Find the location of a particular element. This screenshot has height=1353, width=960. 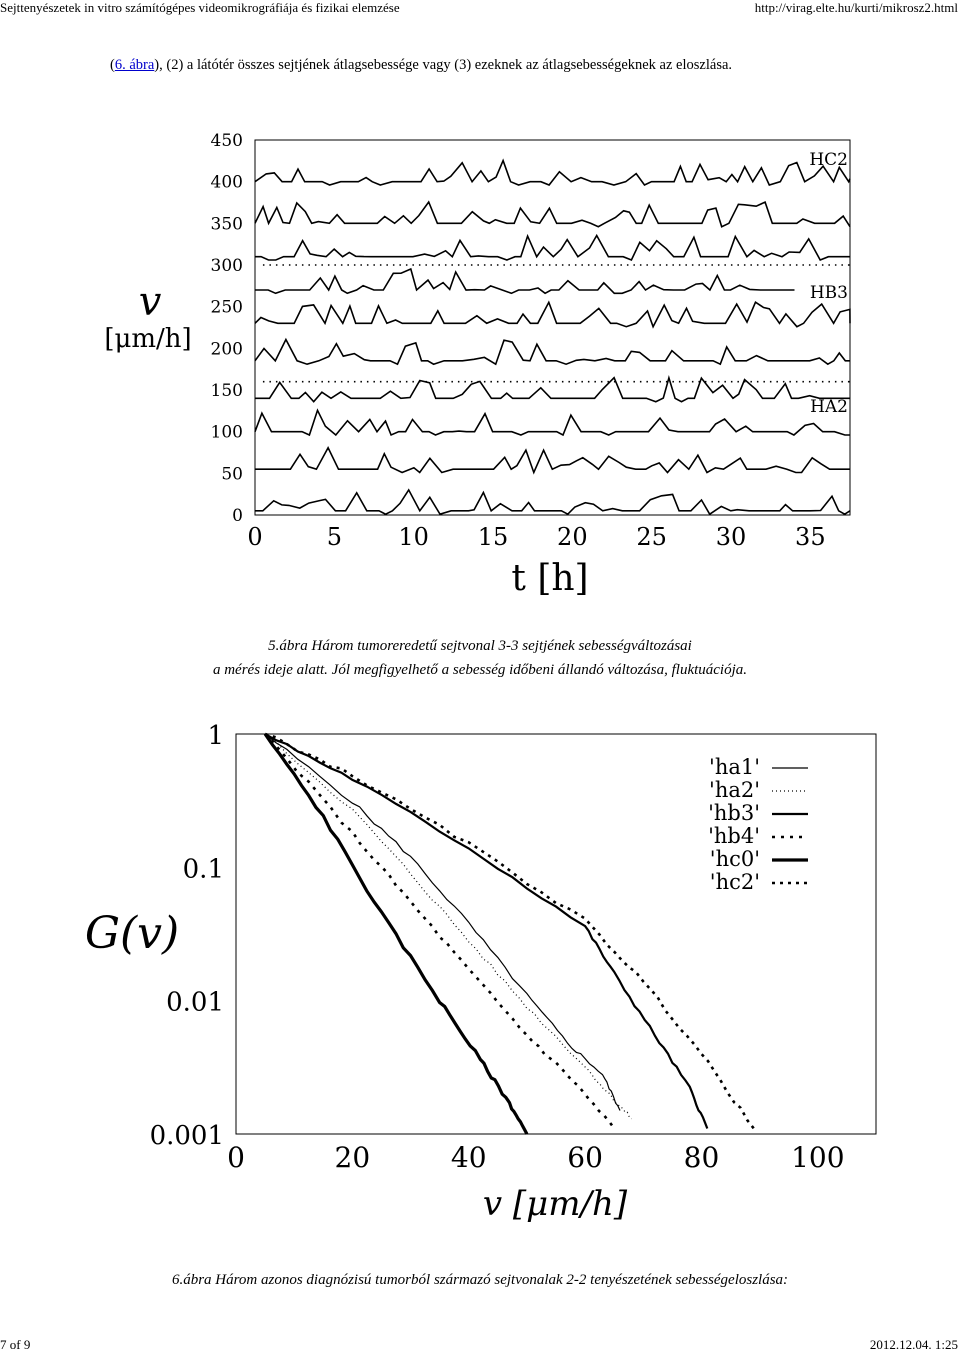

footer-datetime: 2012.12.04. 1:25 is located at coordinates (913, 1344).